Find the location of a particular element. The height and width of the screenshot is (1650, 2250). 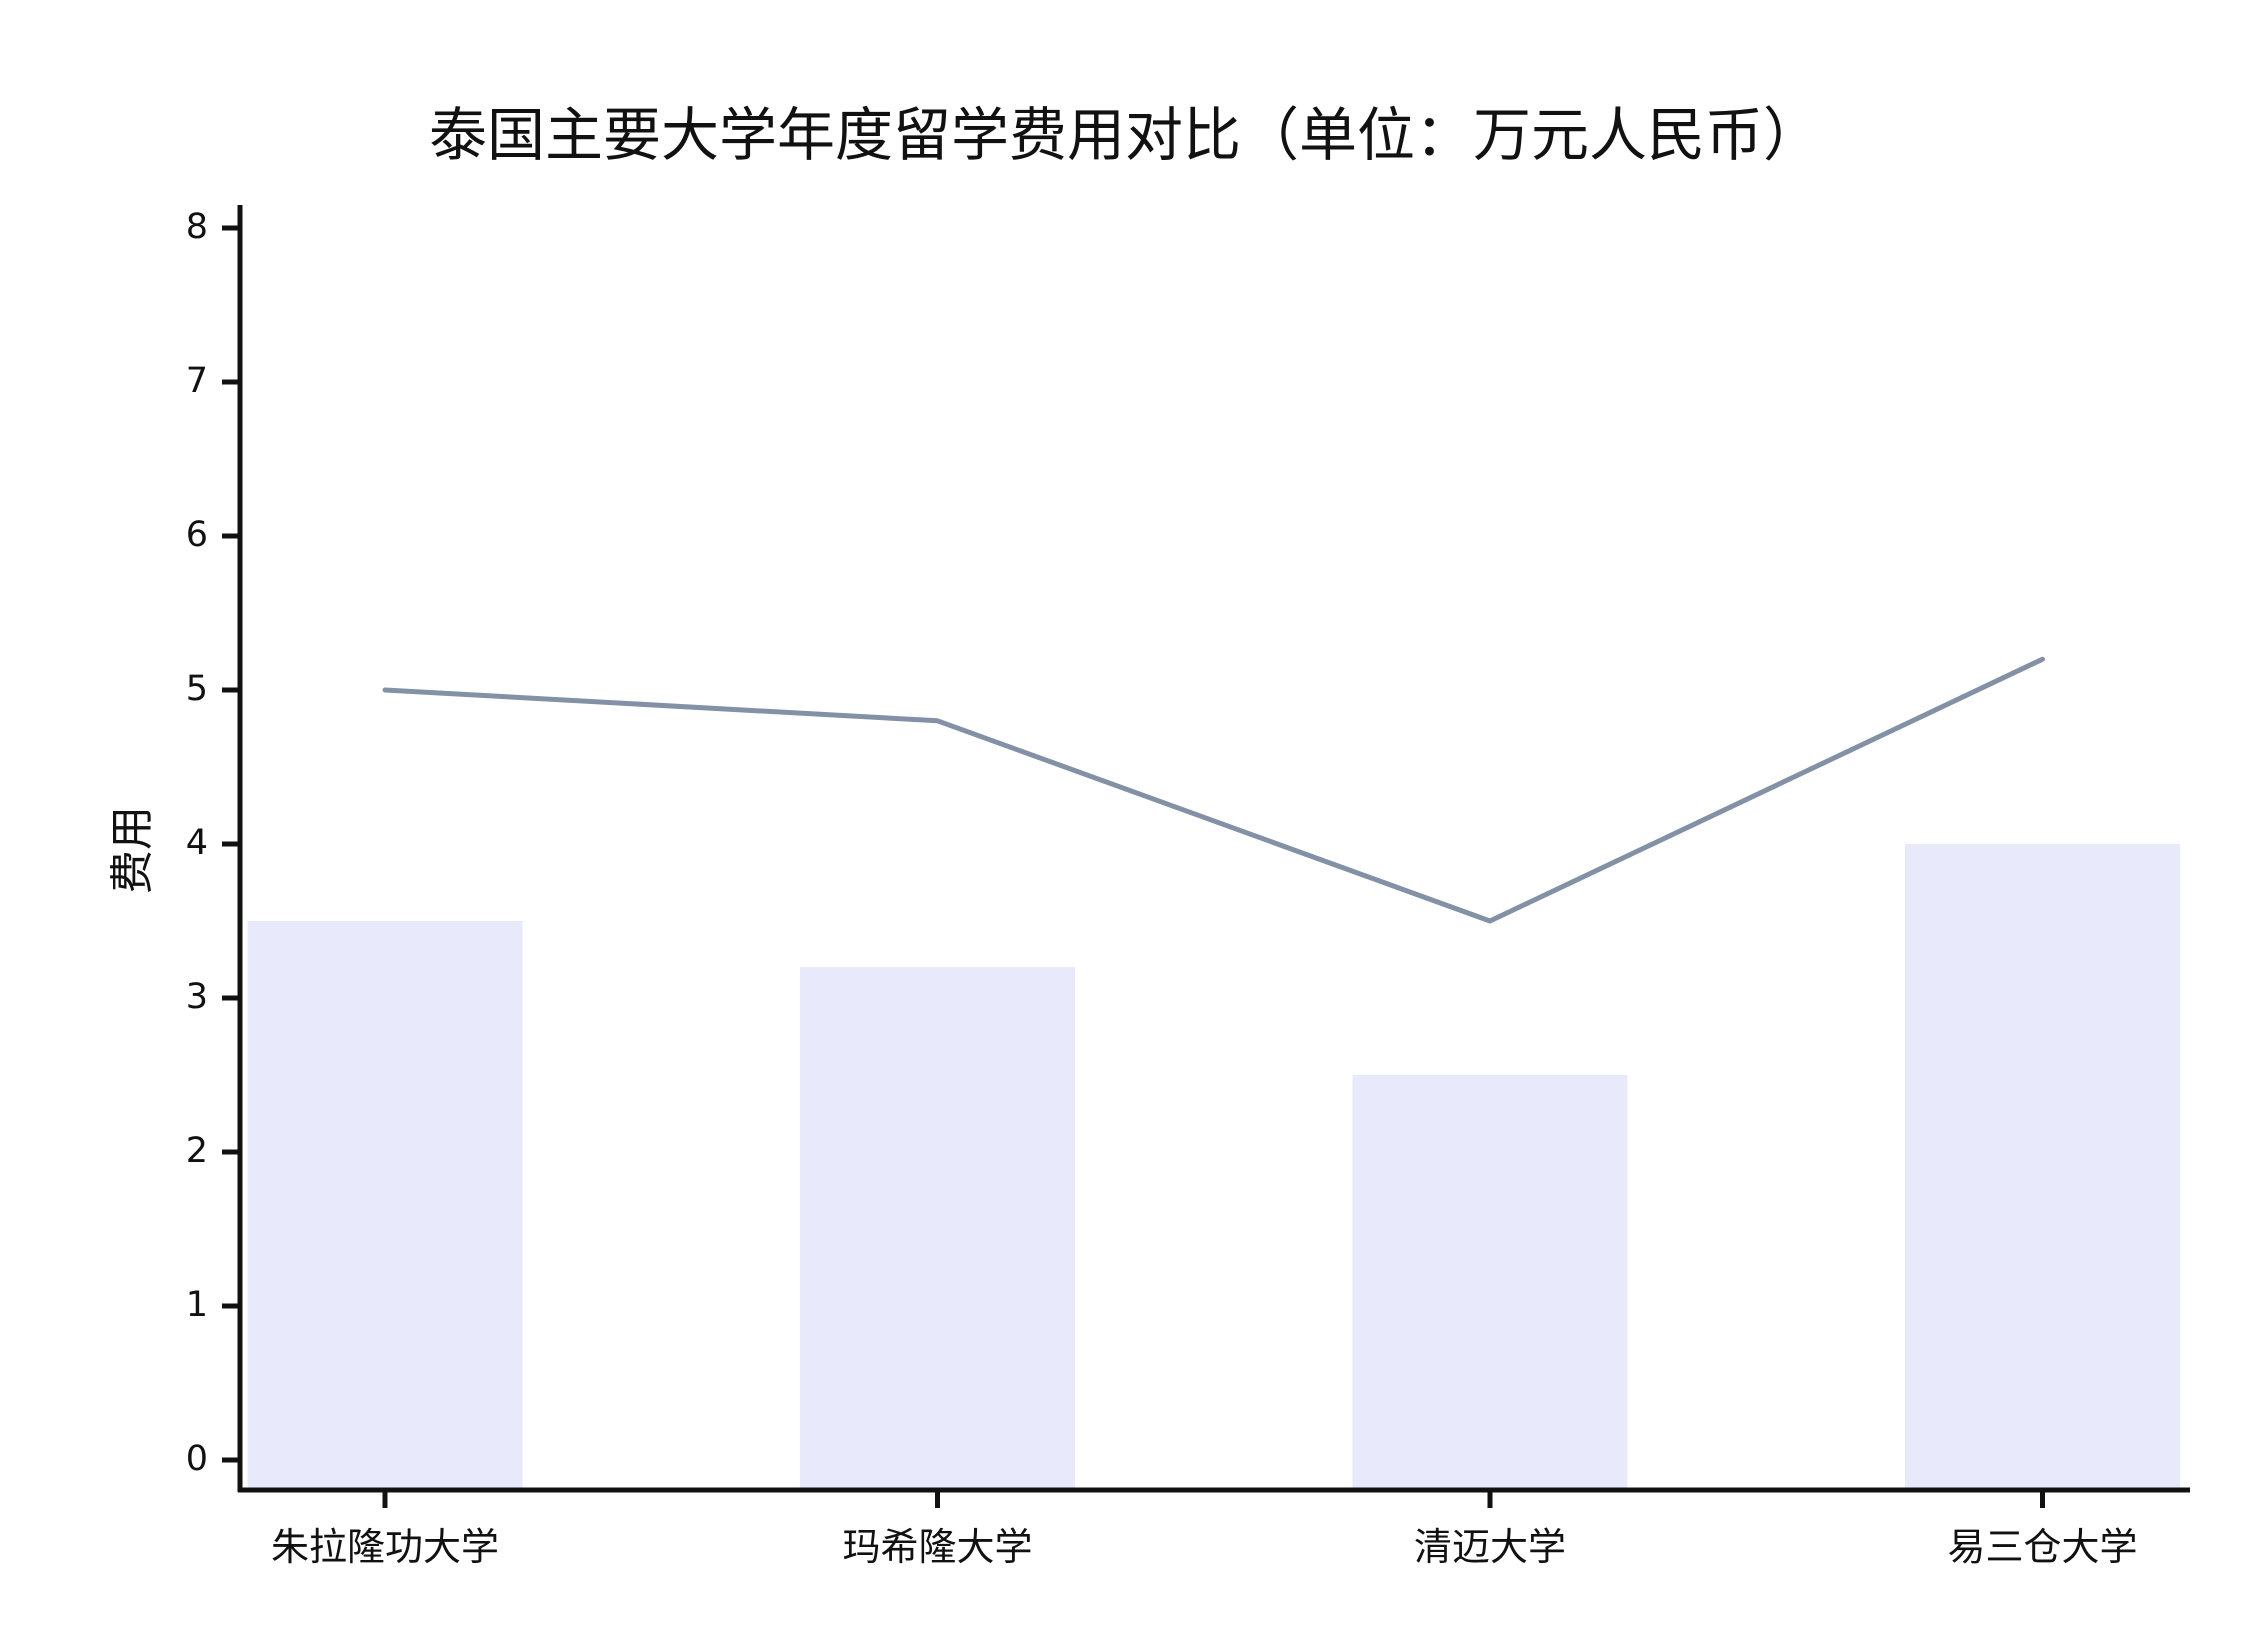

y-tick-label-7: 7 is located at coordinates (197, 381).